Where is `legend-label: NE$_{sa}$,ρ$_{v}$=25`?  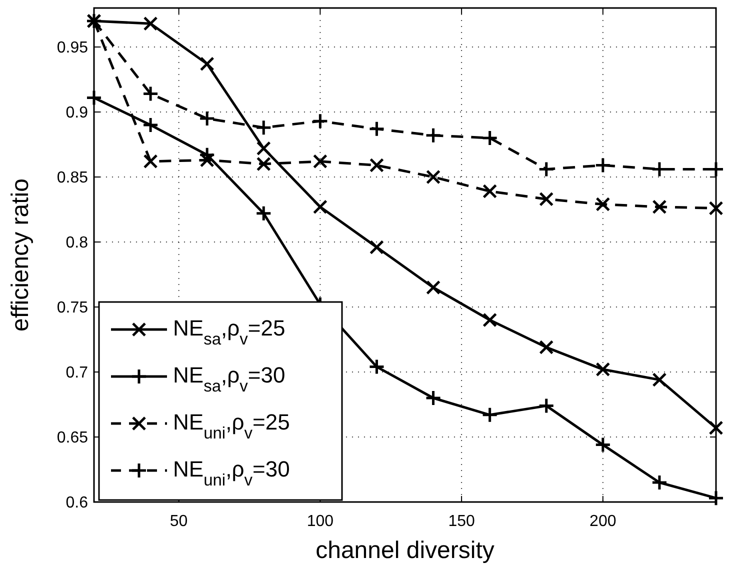
legend-label: NE$_{sa}$,ρ$_{v}$=25 is located at coordinates (229, 332).